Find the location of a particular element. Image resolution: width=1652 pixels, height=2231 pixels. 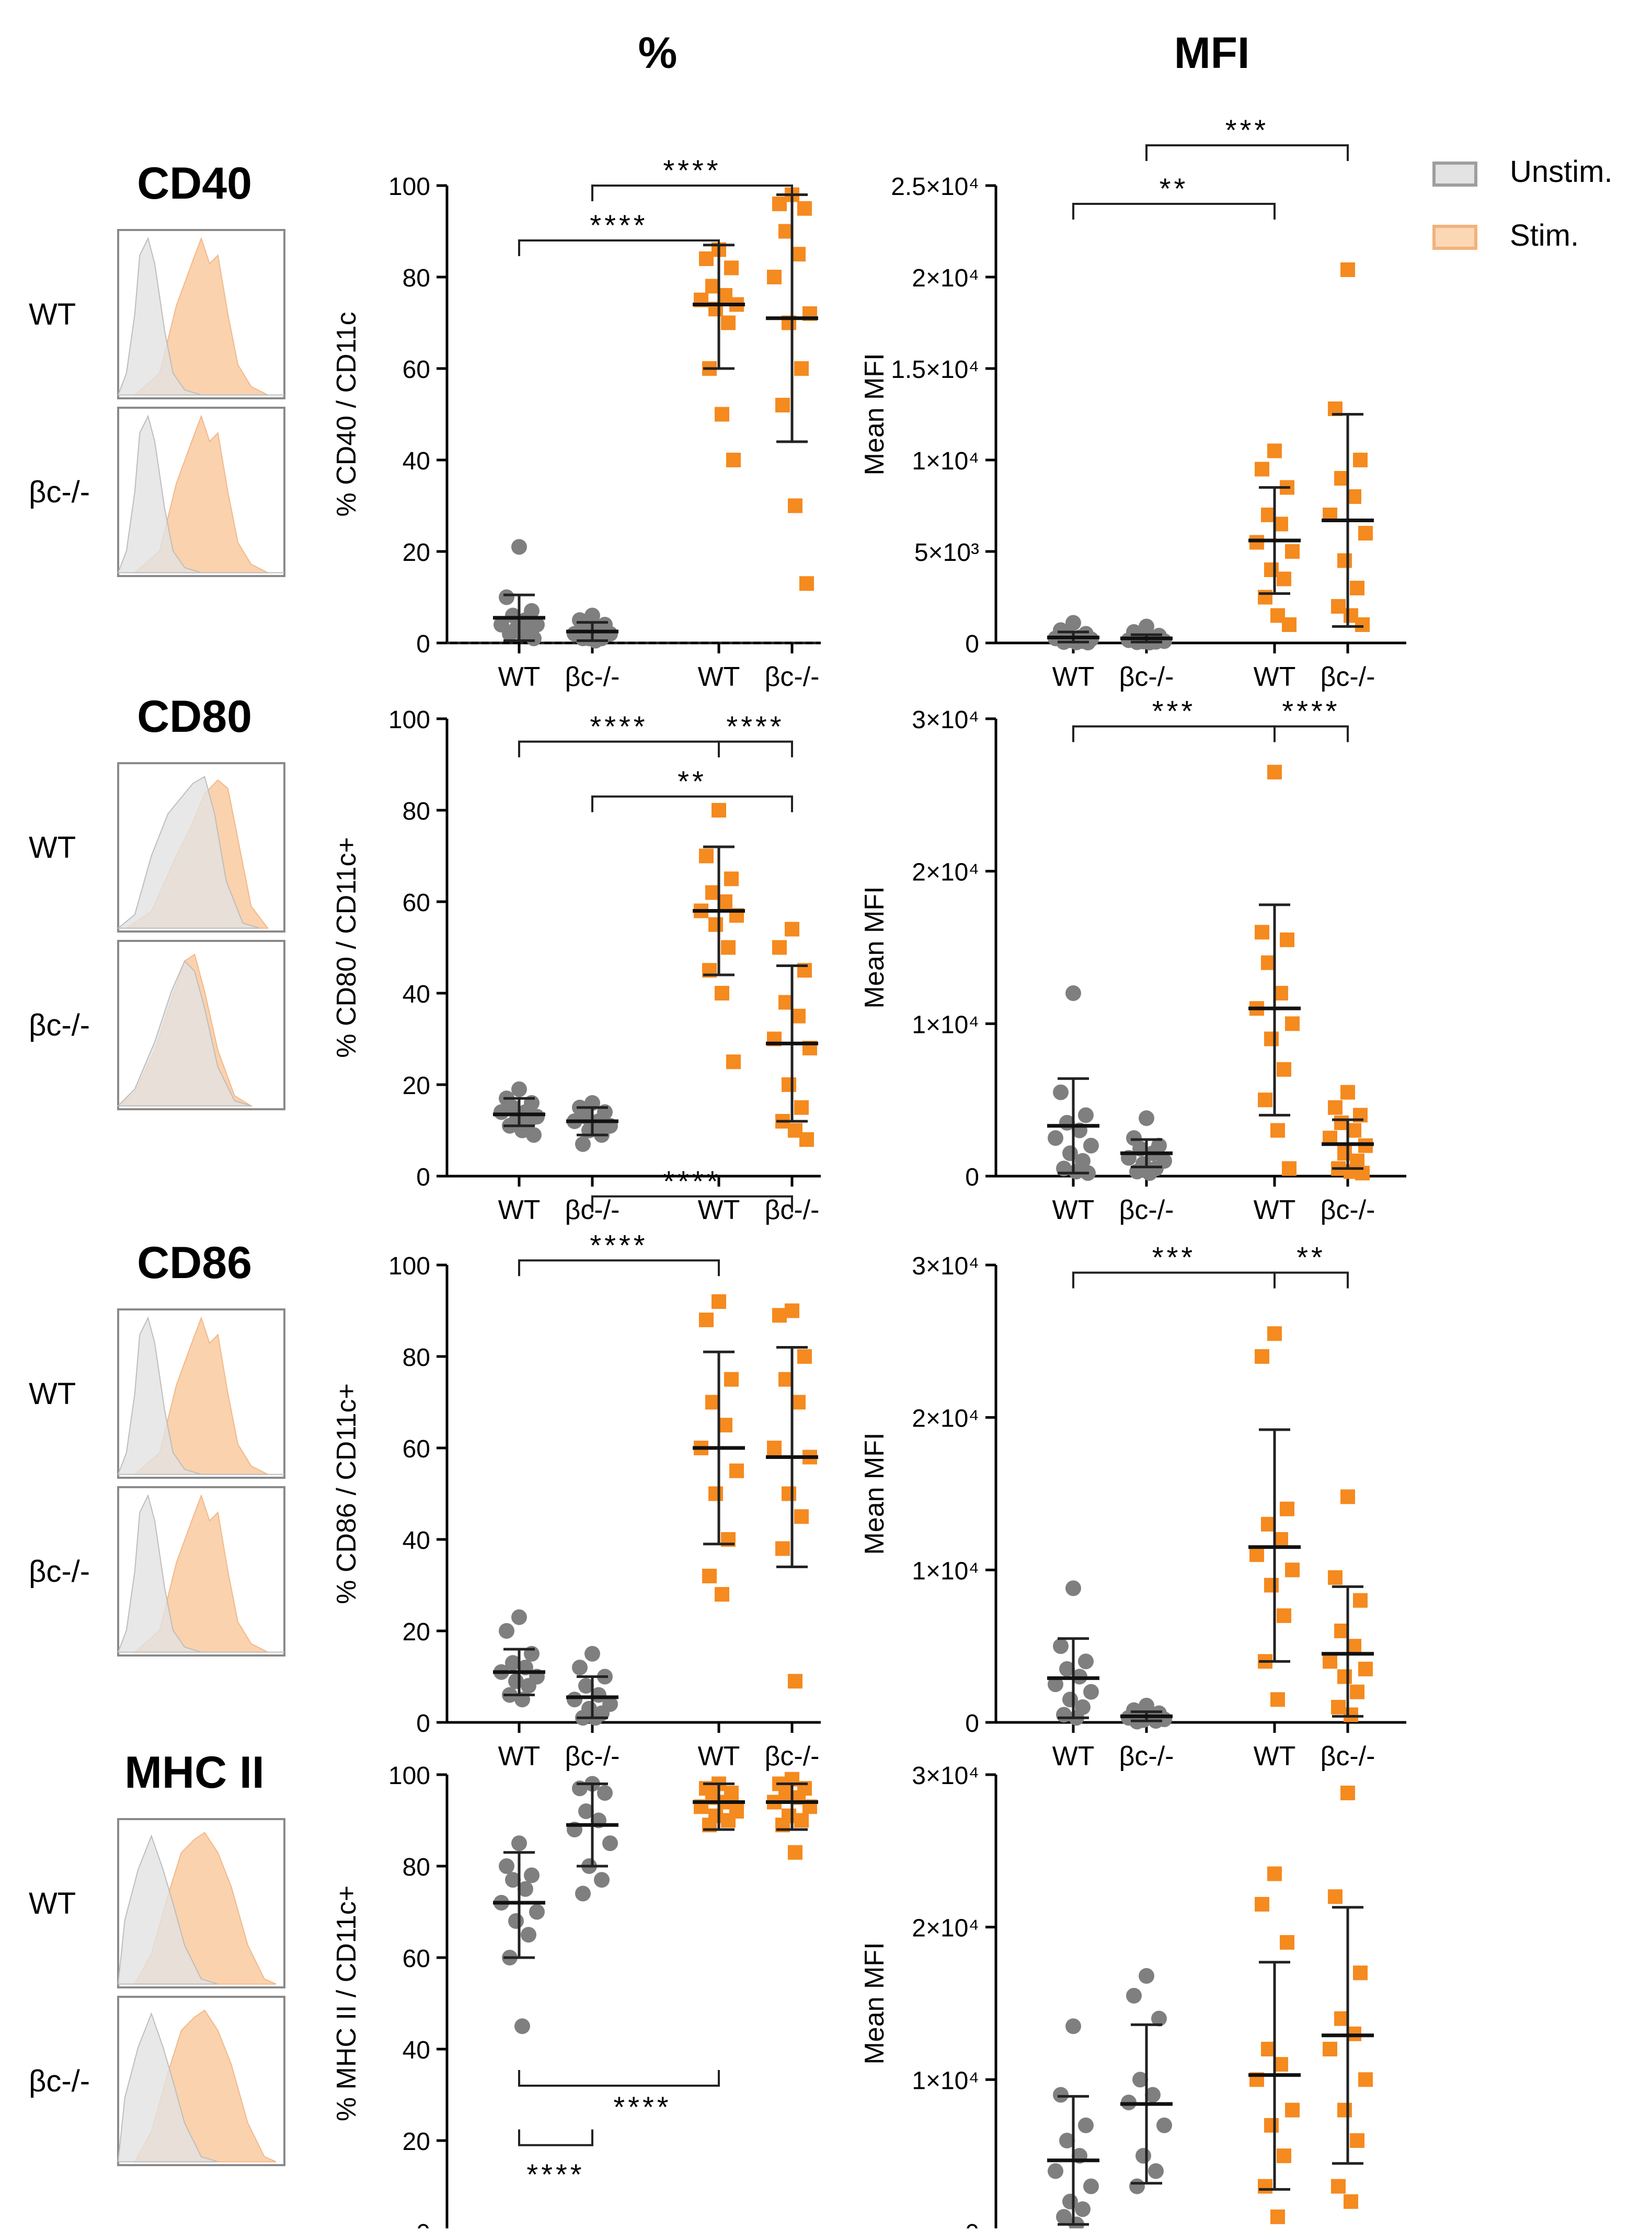

y-tick-label: 2×10⁴ is located at coordinates (945, 278).